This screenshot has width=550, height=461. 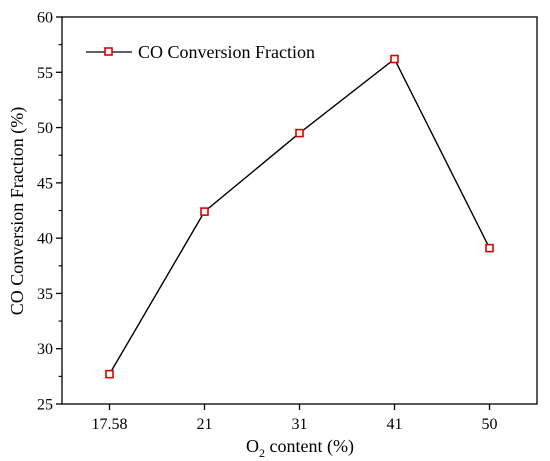 What do you see at coordinates (262, 453) in the screenshot?
I see `x-axis-title-subscript: 2` at bounding box center [262, 453].